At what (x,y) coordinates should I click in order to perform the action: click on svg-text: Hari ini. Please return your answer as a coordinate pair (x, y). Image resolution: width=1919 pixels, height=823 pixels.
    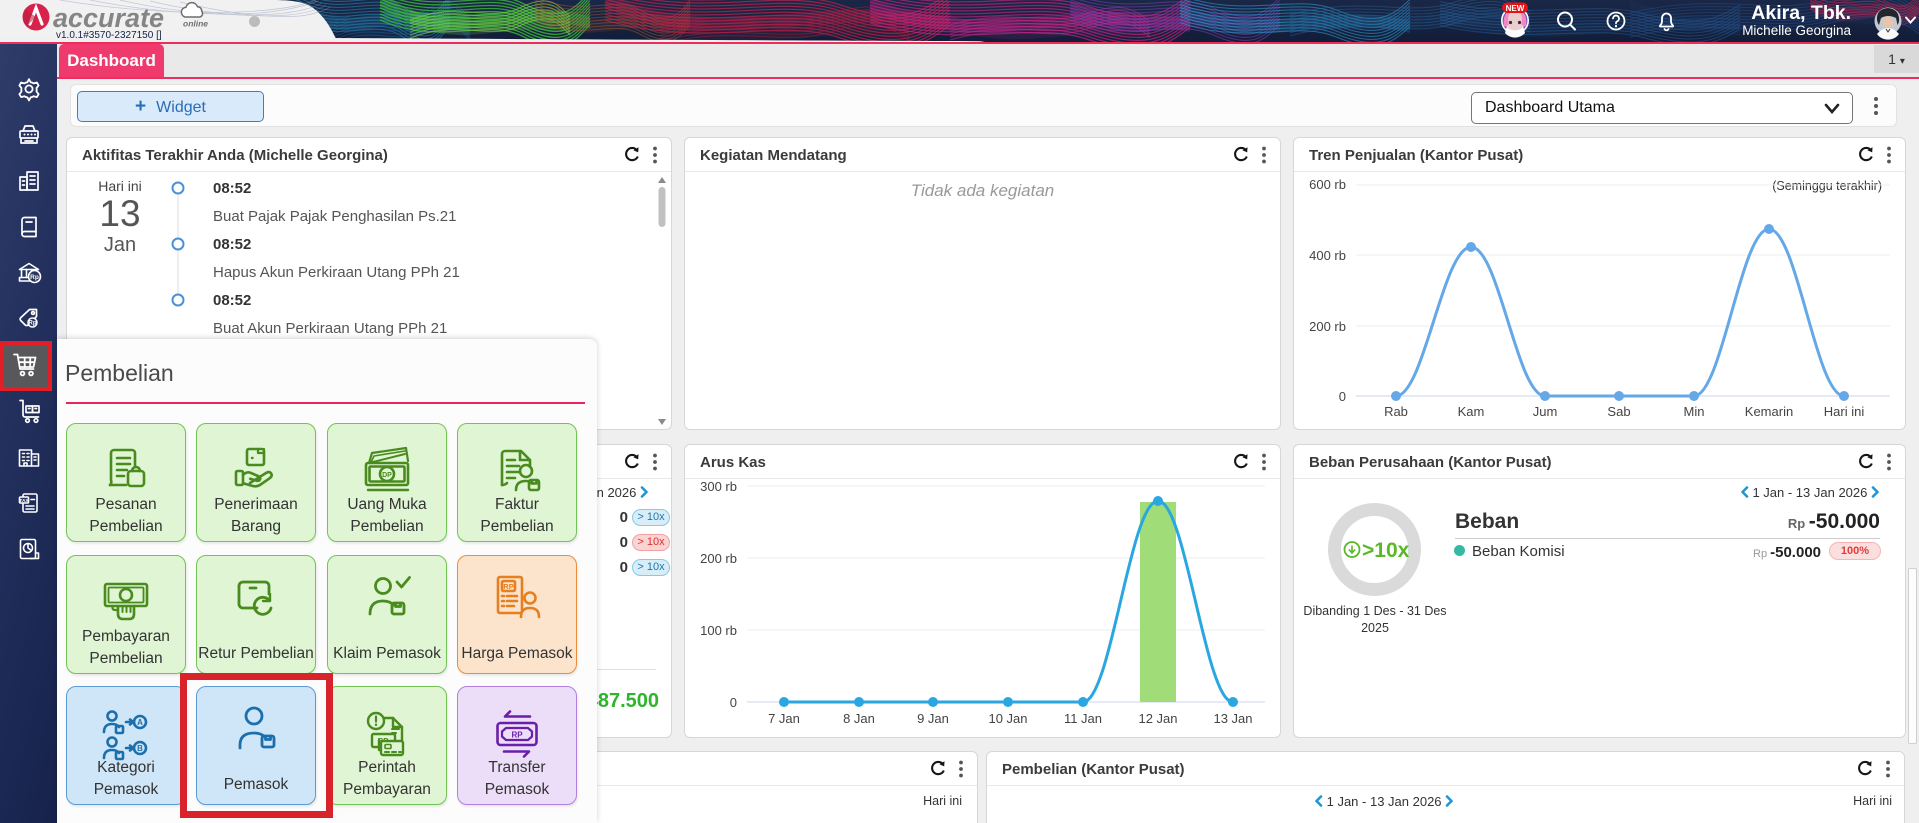
    Looking at the image, I should click on (1844, 411).